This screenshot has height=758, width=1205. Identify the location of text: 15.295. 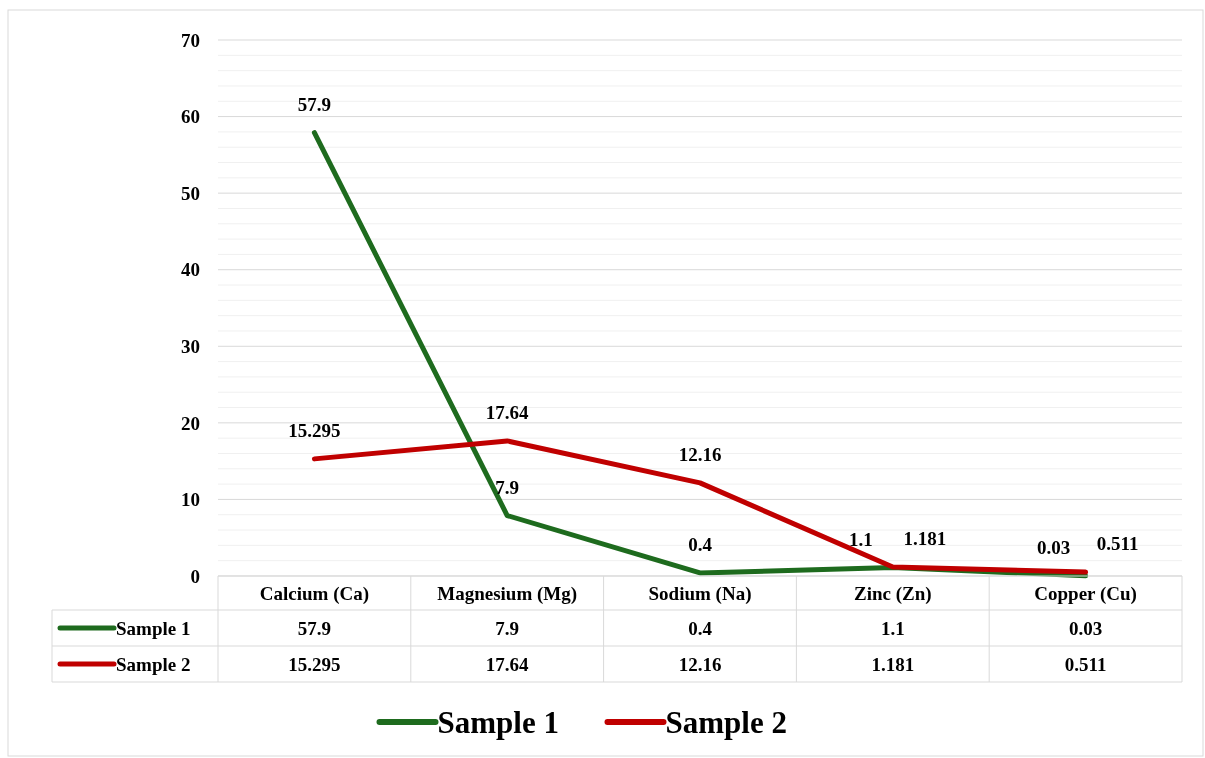
(314, 664).